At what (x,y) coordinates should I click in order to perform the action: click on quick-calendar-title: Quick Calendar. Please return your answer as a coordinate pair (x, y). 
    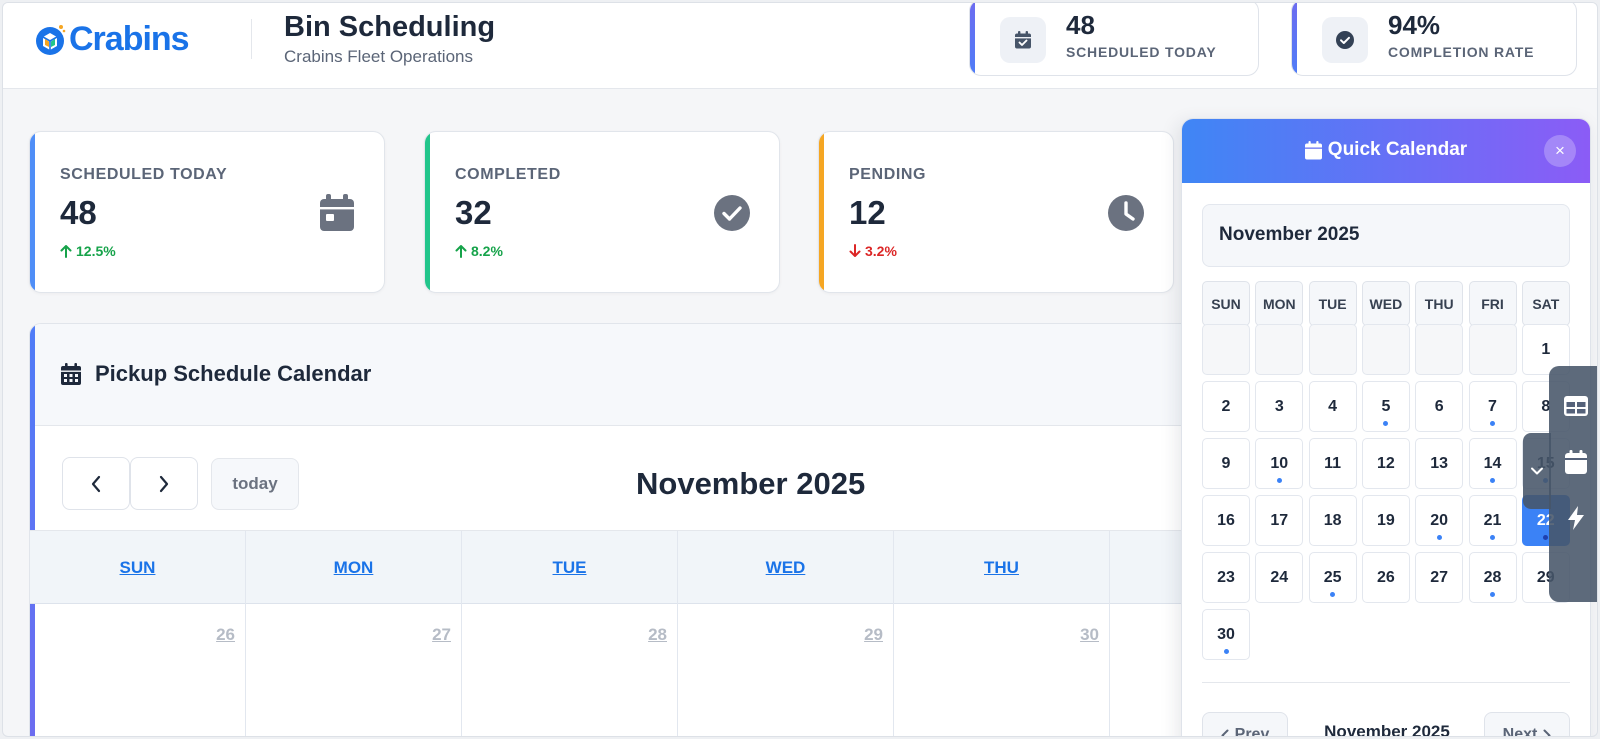
    Looking at the image, I should click on (1397, 149).